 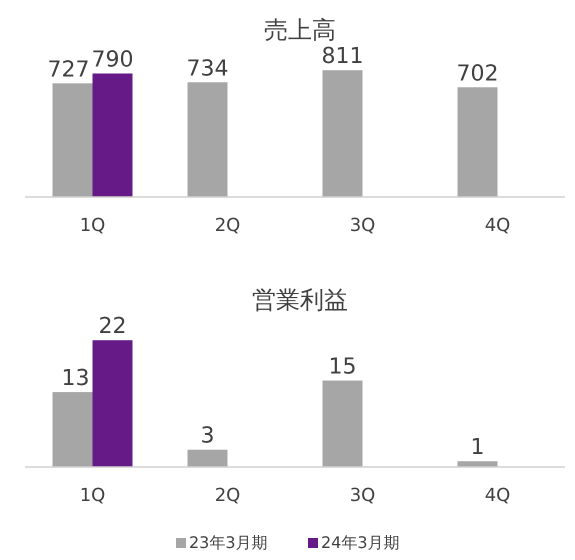 What do you see at coordinates (112, 327) in the screenshot?
I see `data-label: 22` at bounding box center [112, 327].